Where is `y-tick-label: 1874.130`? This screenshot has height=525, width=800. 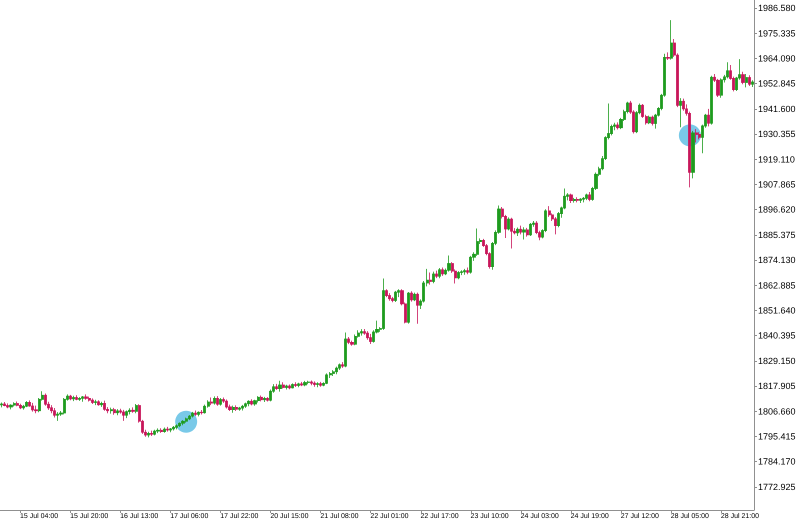 y-tick-label: 1874.130 is located at coordinates (777, 260).